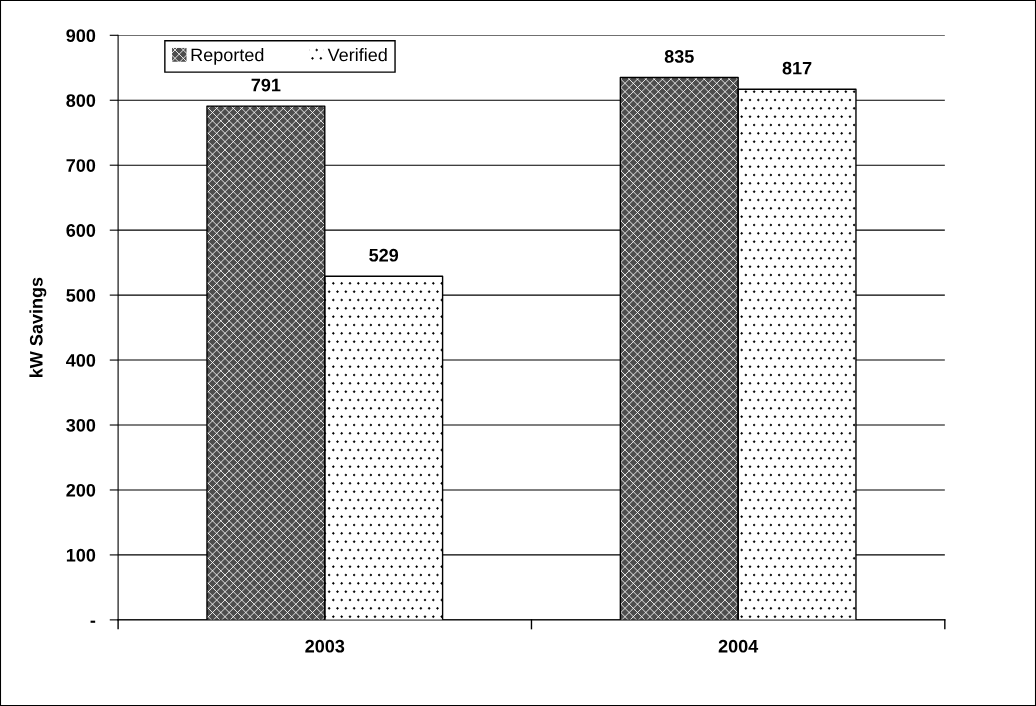 The width and height of the screenshot is (1036, 706). Describe the element at coordinates (384, 255) in the screenshot. I see `data-label: 529` at that location.